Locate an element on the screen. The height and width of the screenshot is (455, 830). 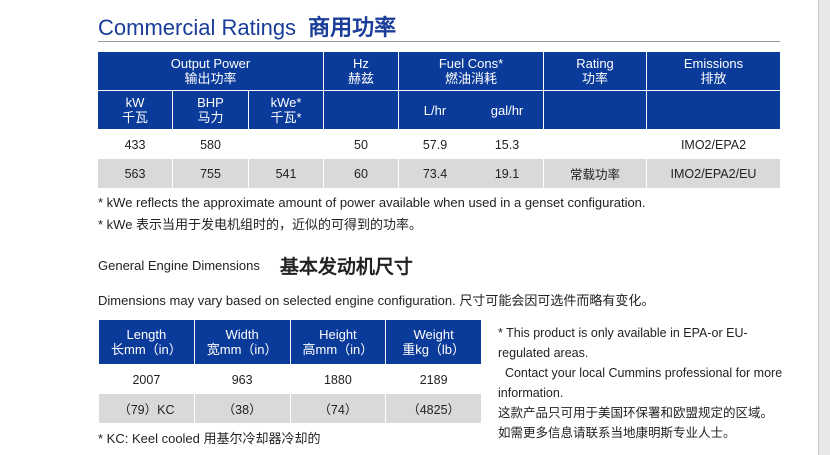
subheader-hz-empty is located at coordinates (361, 110).